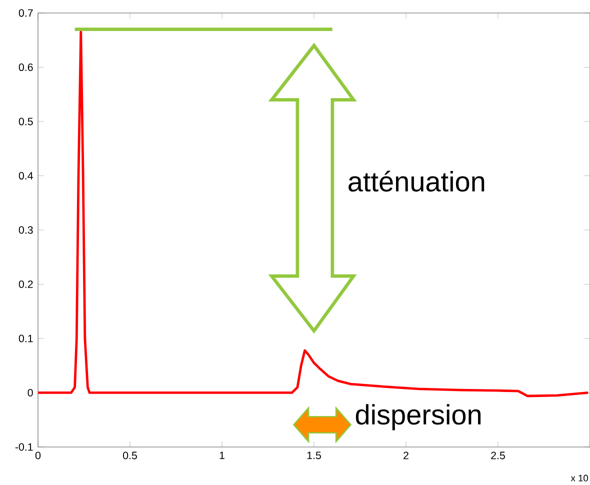 This screenshot has height=485, width=590. What do you see at coordinates (30, 392) in the screenshot?
I see `y-tick-label: 0` at bounding box center [30, 392].